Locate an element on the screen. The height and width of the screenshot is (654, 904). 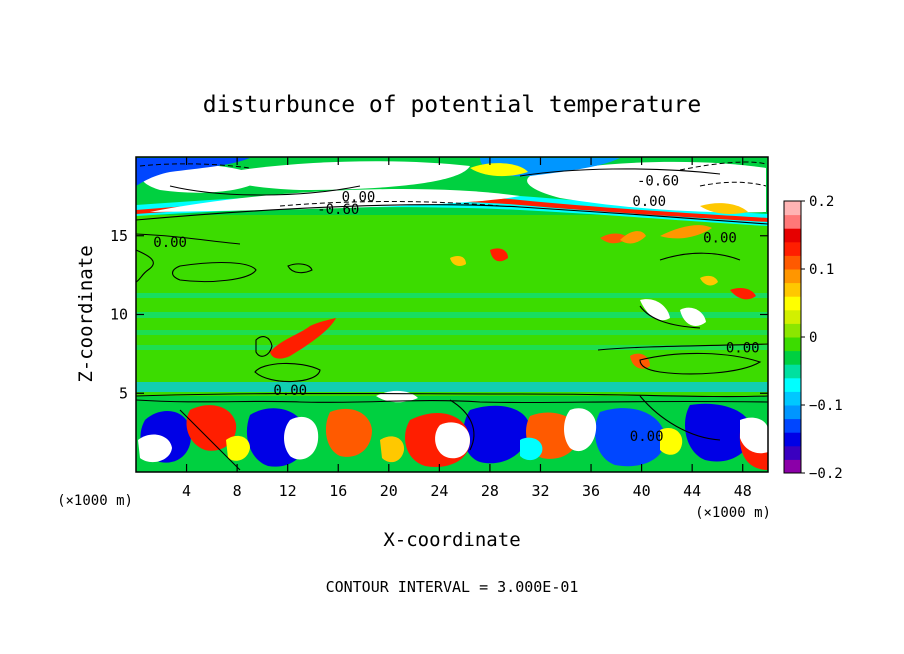
colorbar is located at coordinates (792, 337).